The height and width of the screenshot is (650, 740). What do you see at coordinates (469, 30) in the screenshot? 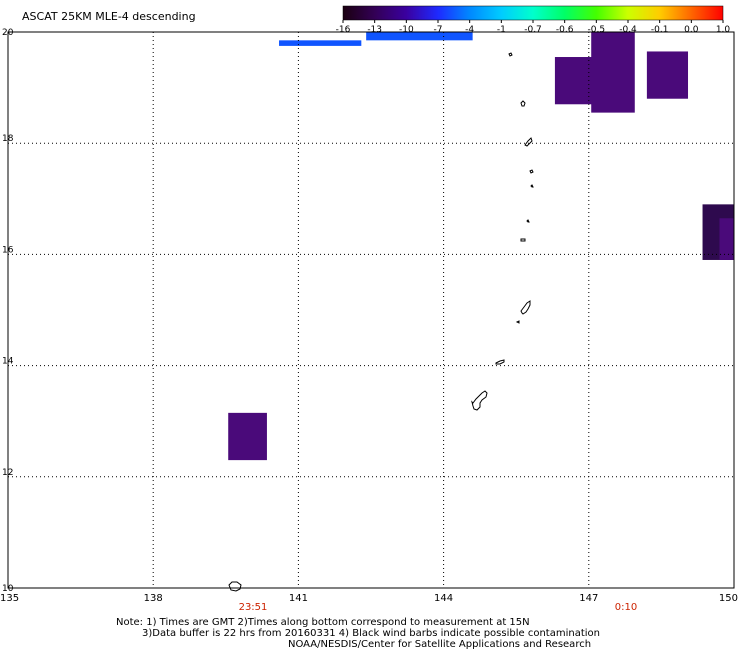
I see `colorbar-tick-label: -4` at bounding box center [469, 30].